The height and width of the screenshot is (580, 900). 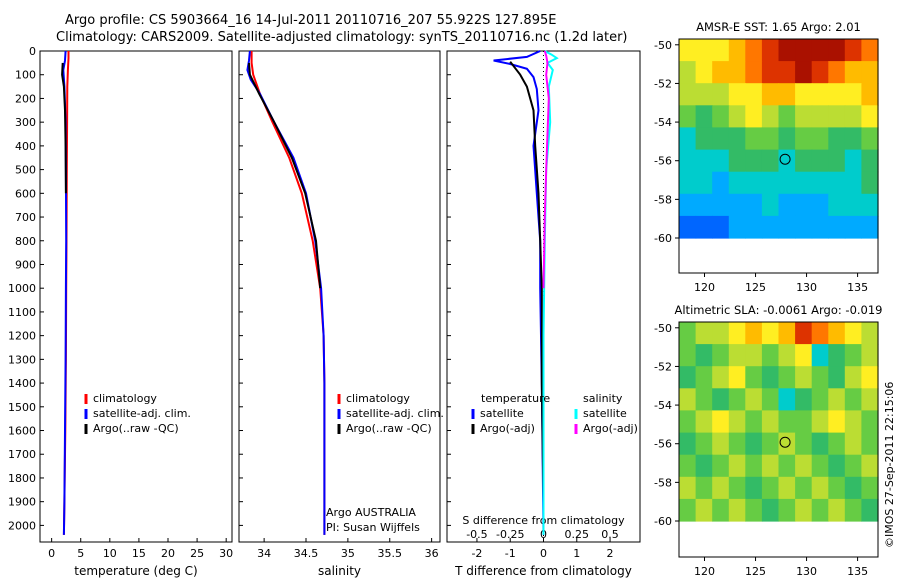 I want to click on difference-profile-xtick-label-0: -2, so click(x=476, y=553).